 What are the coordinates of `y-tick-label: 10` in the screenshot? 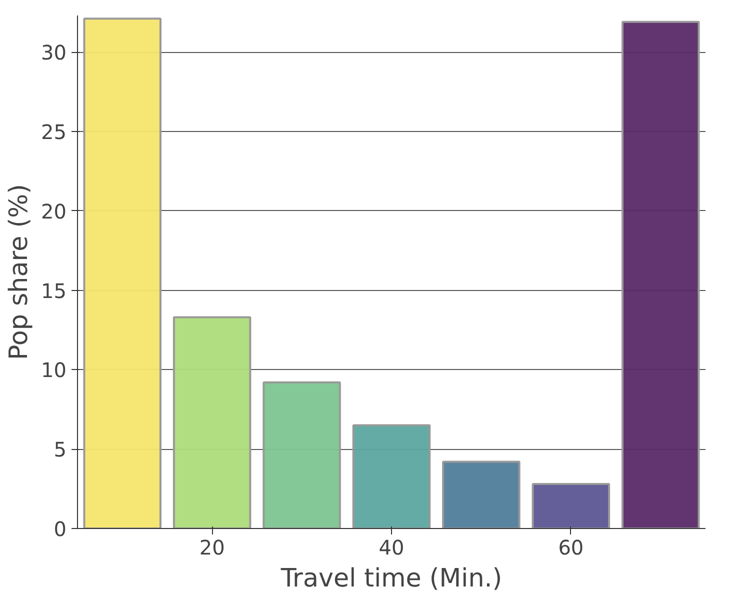 It's located at (54, 370).